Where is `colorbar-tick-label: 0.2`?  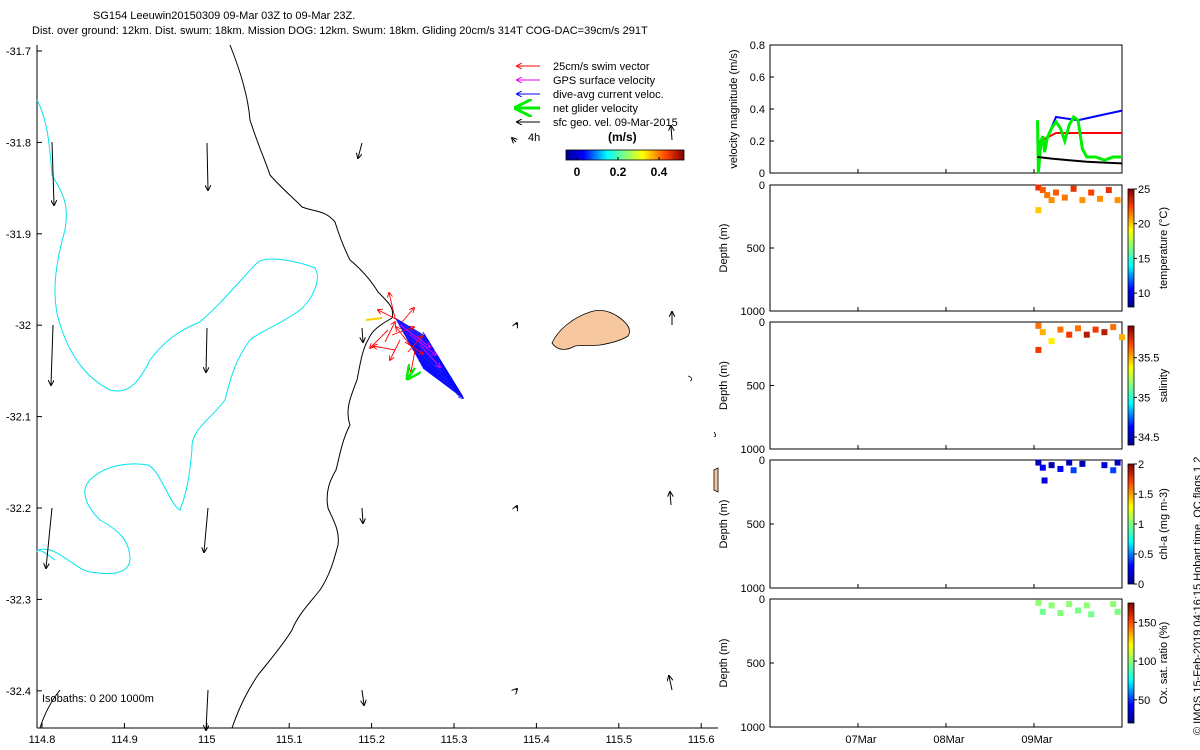 colorbar-tick-label: 0.2 is located at coordinates (618, 172).